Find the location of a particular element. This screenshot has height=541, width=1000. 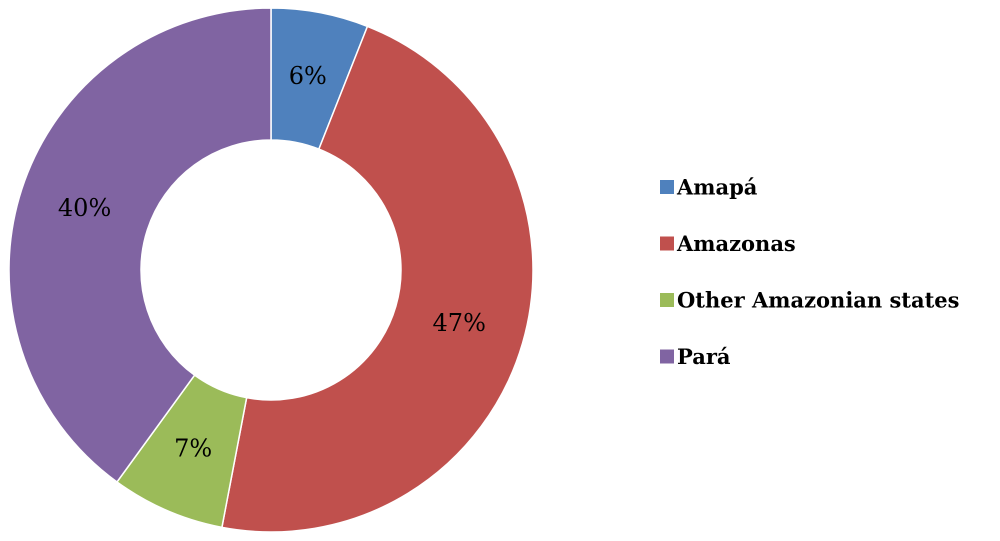

legend-label: Amapá is located at coordinates (717, 187).